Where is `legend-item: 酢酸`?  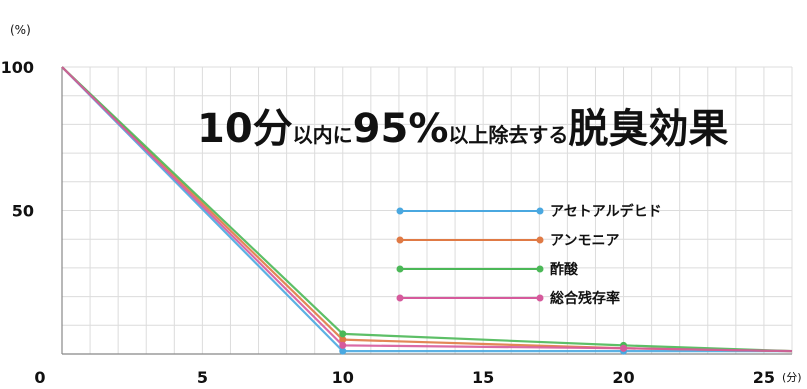 legend-item: 酢酸 is located at coordinates (487, 269).